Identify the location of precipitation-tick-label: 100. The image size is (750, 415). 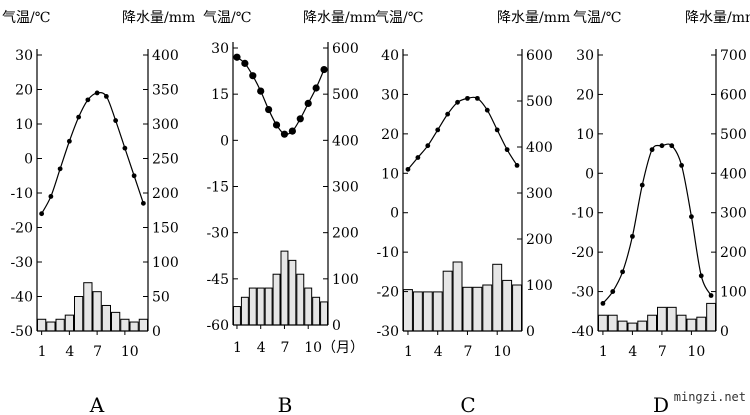
(345, 280).